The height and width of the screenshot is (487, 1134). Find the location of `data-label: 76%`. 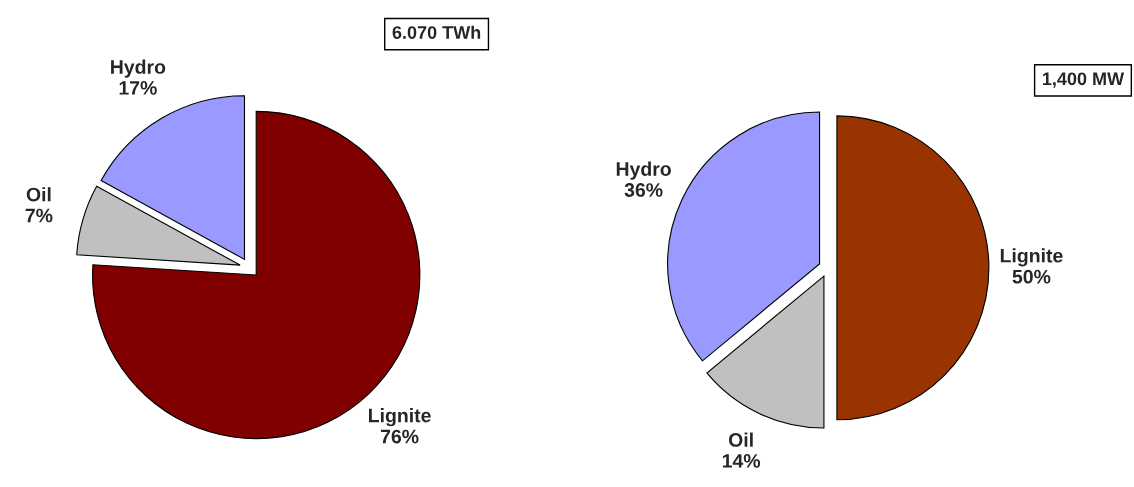

data-label: 76% is located at coordinates (399, 436).